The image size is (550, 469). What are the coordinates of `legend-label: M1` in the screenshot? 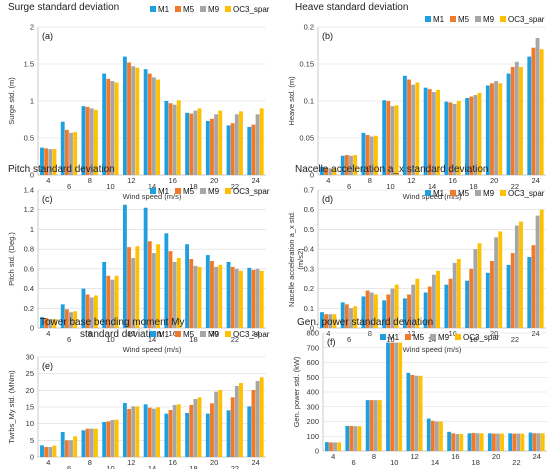 It's located at (164, 334).